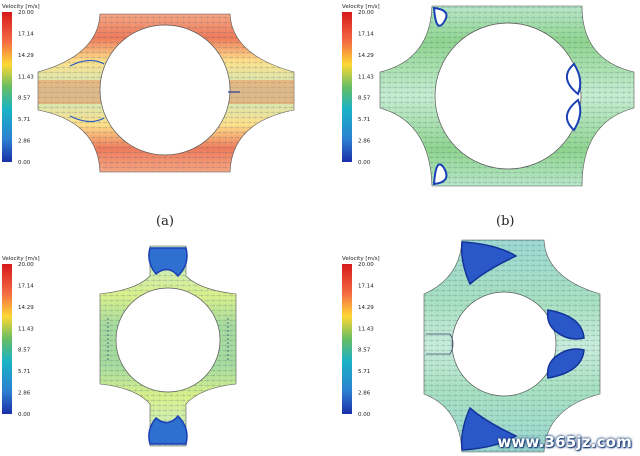  Describe the element at coordinates (505, 221) in the screenshot. I see `caption-b: (b)` at that location.